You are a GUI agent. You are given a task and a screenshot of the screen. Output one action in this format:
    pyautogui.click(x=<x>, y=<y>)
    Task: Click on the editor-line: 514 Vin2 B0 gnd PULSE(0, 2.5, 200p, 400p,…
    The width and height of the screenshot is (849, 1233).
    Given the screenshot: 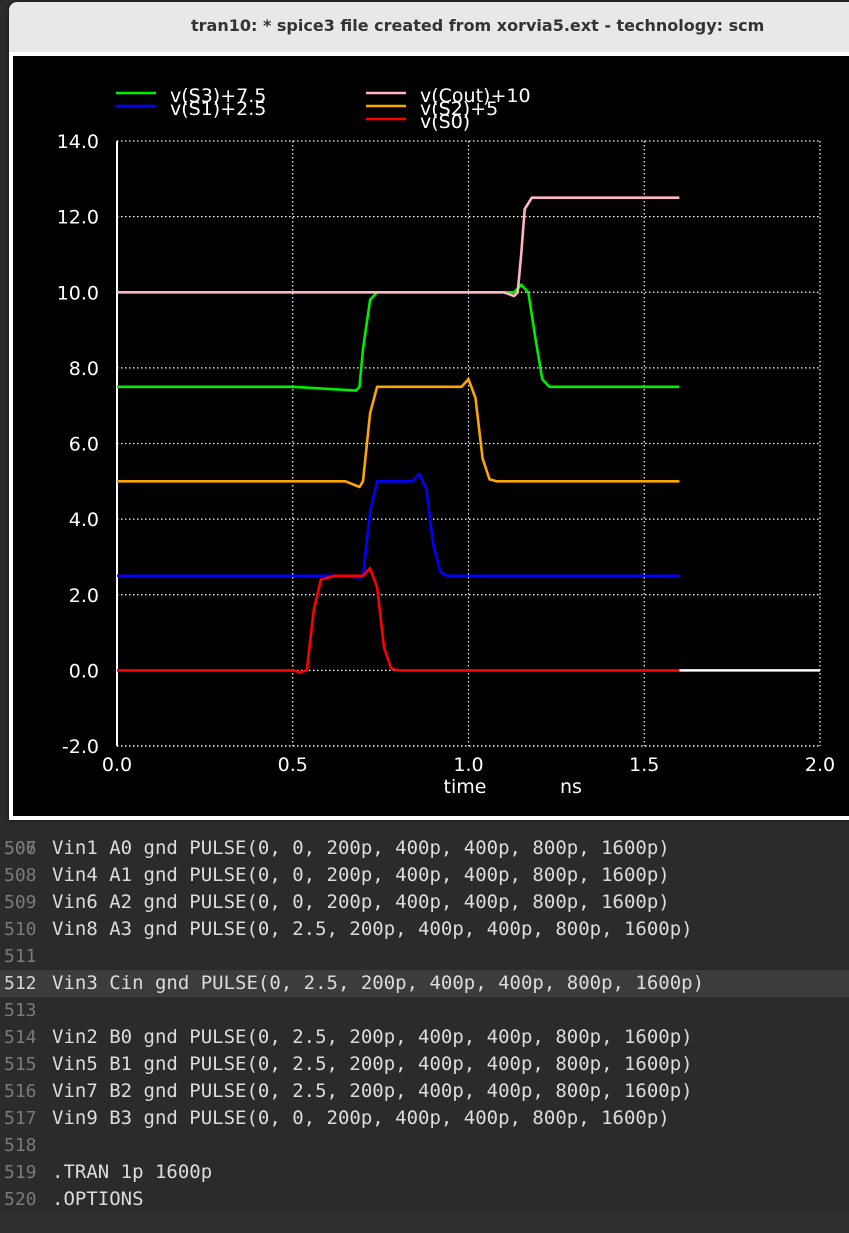 What is the action you would take?
    pyautogui.click(x=424, y=1037)
    